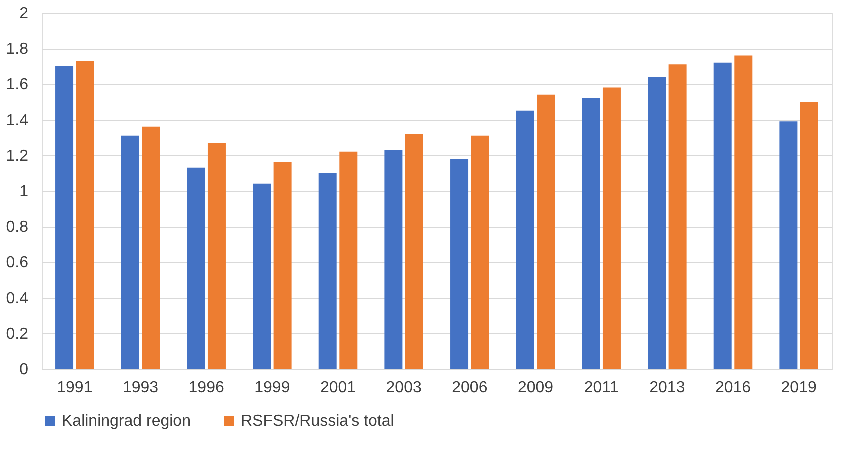 This screenshot has height=474, width=859. What do you see at coordinates (601, 388) in the screenshot?
I see `x-tick-label: 2011` at bounding box center [601, 388].